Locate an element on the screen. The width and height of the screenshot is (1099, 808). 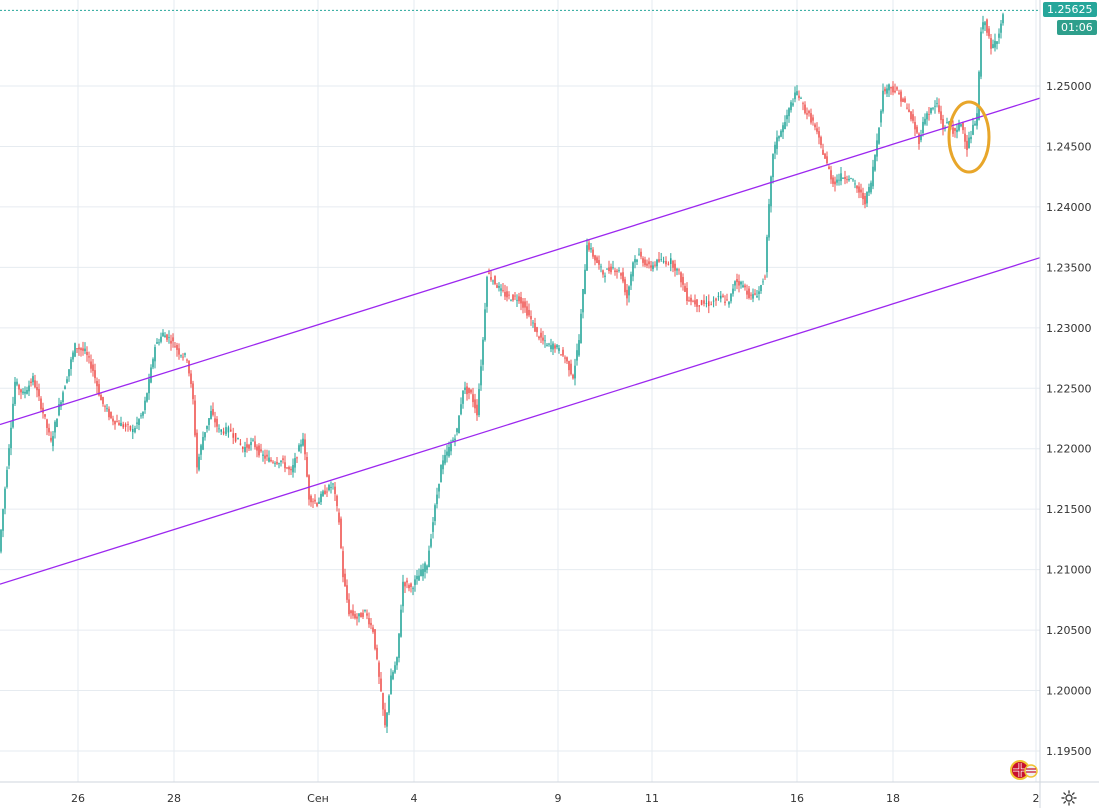
x-tick-label: Сен is located at coordinates (318, 798).